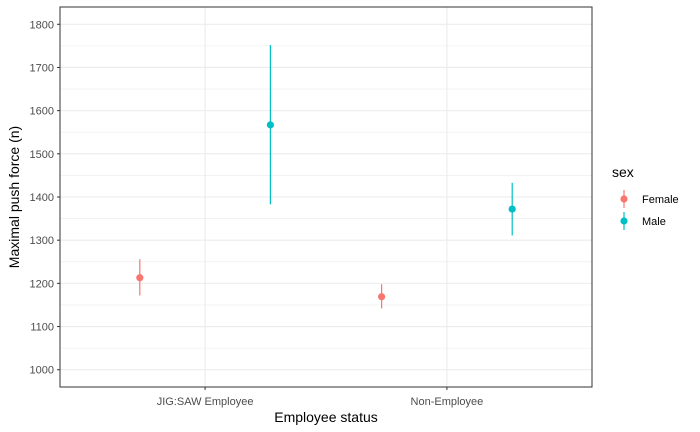 The width and height of the screenshot is (700, 432). What do you see at coordinates (42, 284) in the screenshot?
I see `y-tick-label: 1200` at bounding box center [42, 284].